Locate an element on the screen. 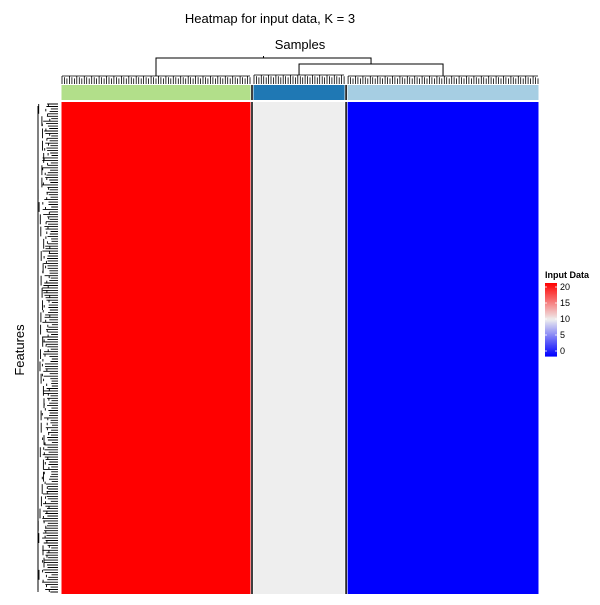 The height and width of the screenshot is (605, 600). legend-tick-label-10: 10 is located at coordinates (565, 319).